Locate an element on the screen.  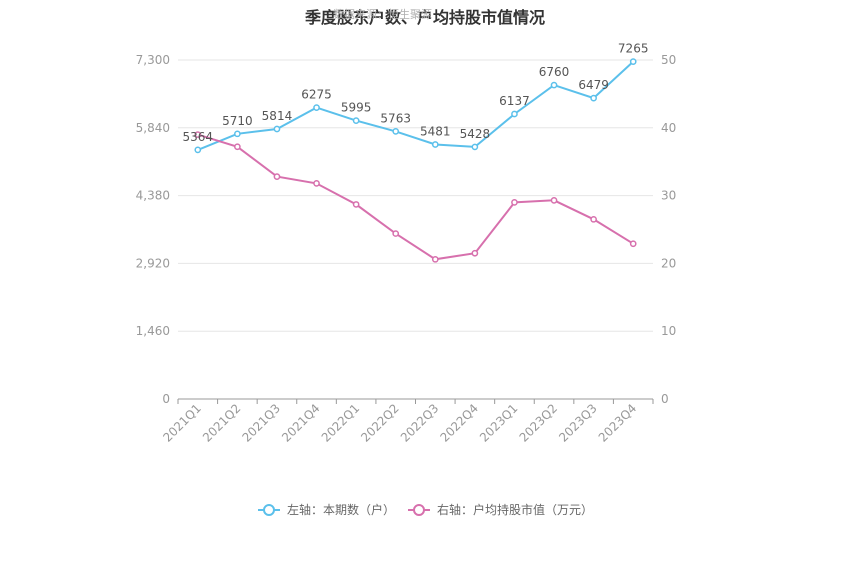
chart-title: 季度股东户数、户均持股市值情况 is located at coordinates (424, 17).